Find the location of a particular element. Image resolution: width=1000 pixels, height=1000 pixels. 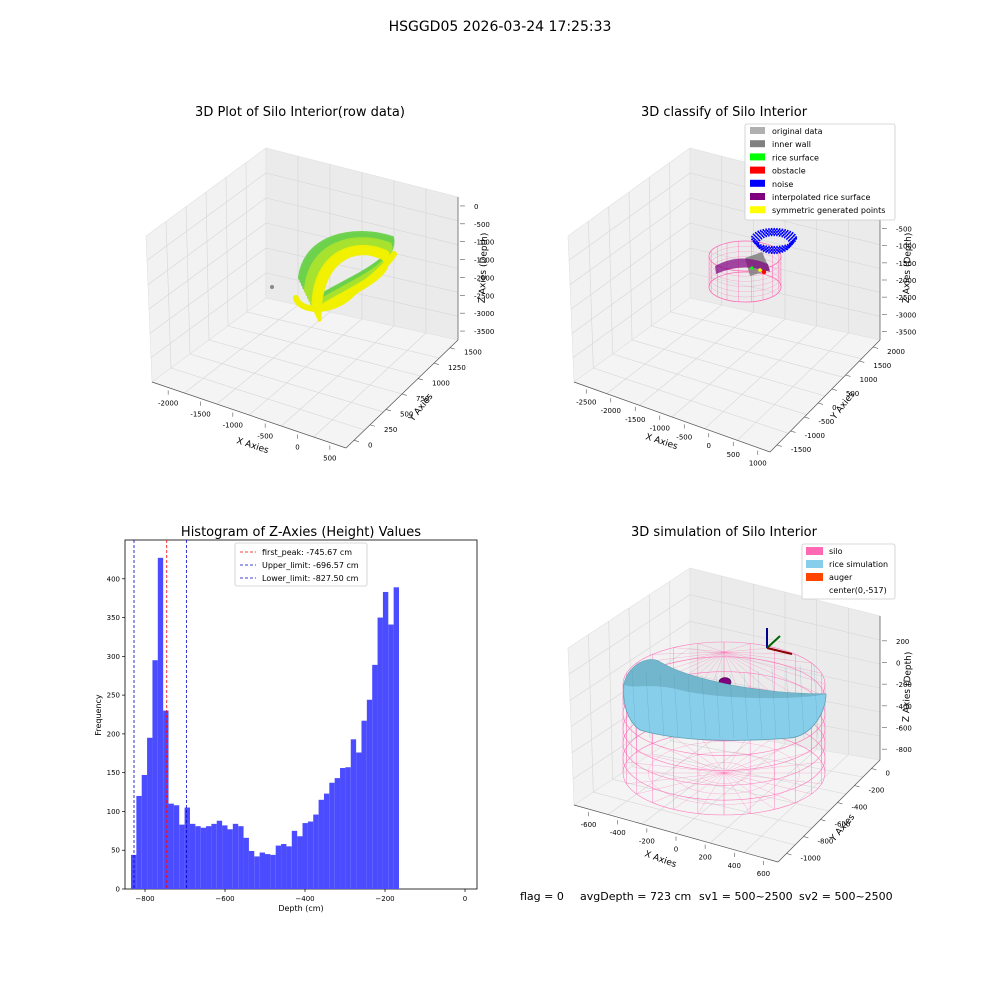

raw-plot-x-ticks: -2000 -1500 -1000 -500 0 500 is located at coordinates (247, 426).